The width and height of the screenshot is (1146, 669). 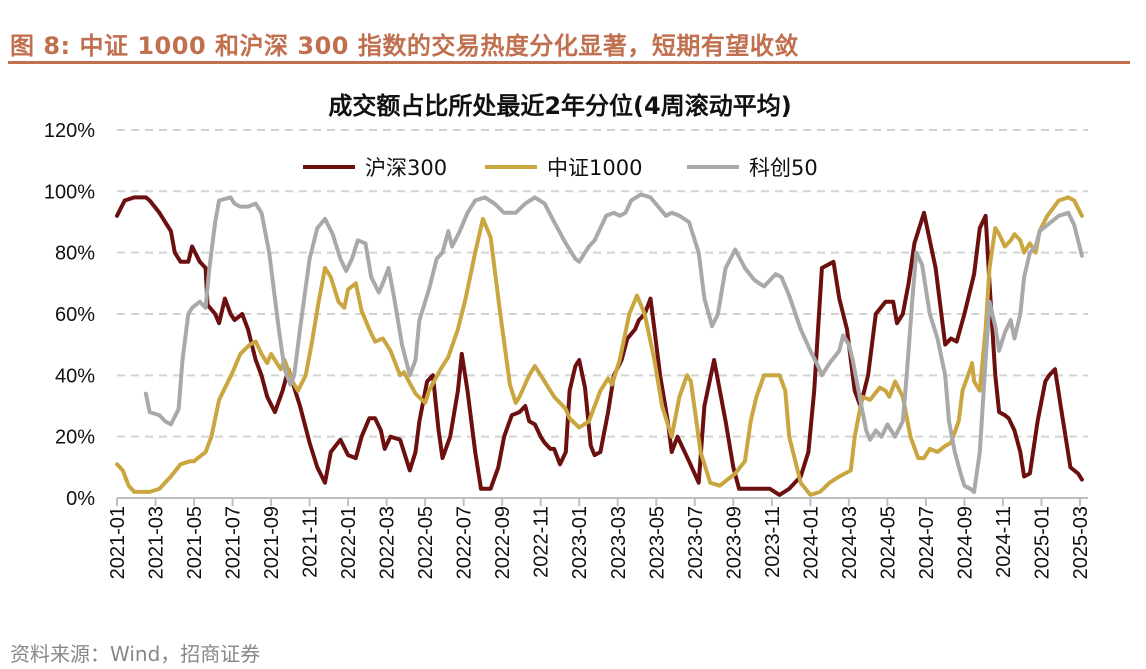 I want to click on chart-title: 成交额占比所处最近2年分位(4周滚动平均), so click(x=559, y=106).